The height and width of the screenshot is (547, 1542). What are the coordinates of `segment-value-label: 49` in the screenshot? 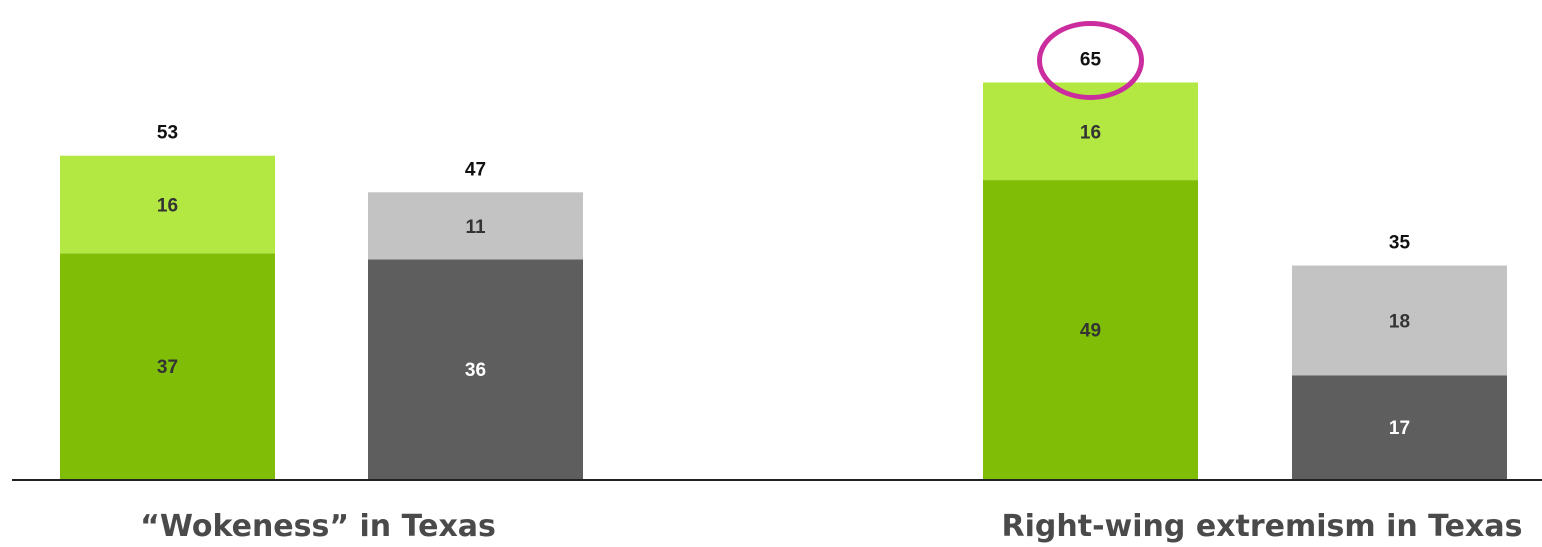 It's located at (1090, 331).